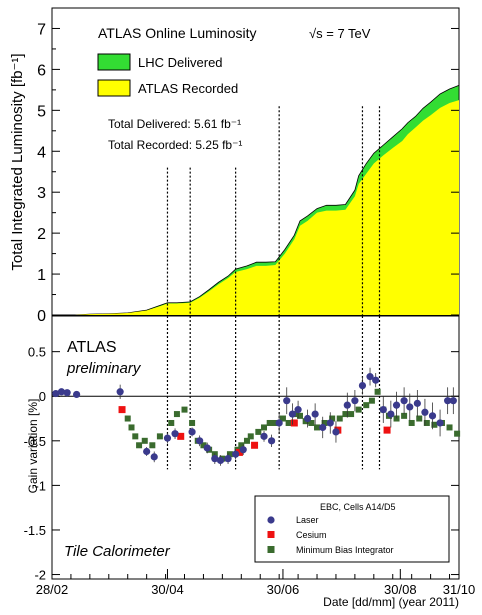  I want to click on gain-points, so click(256, 416).